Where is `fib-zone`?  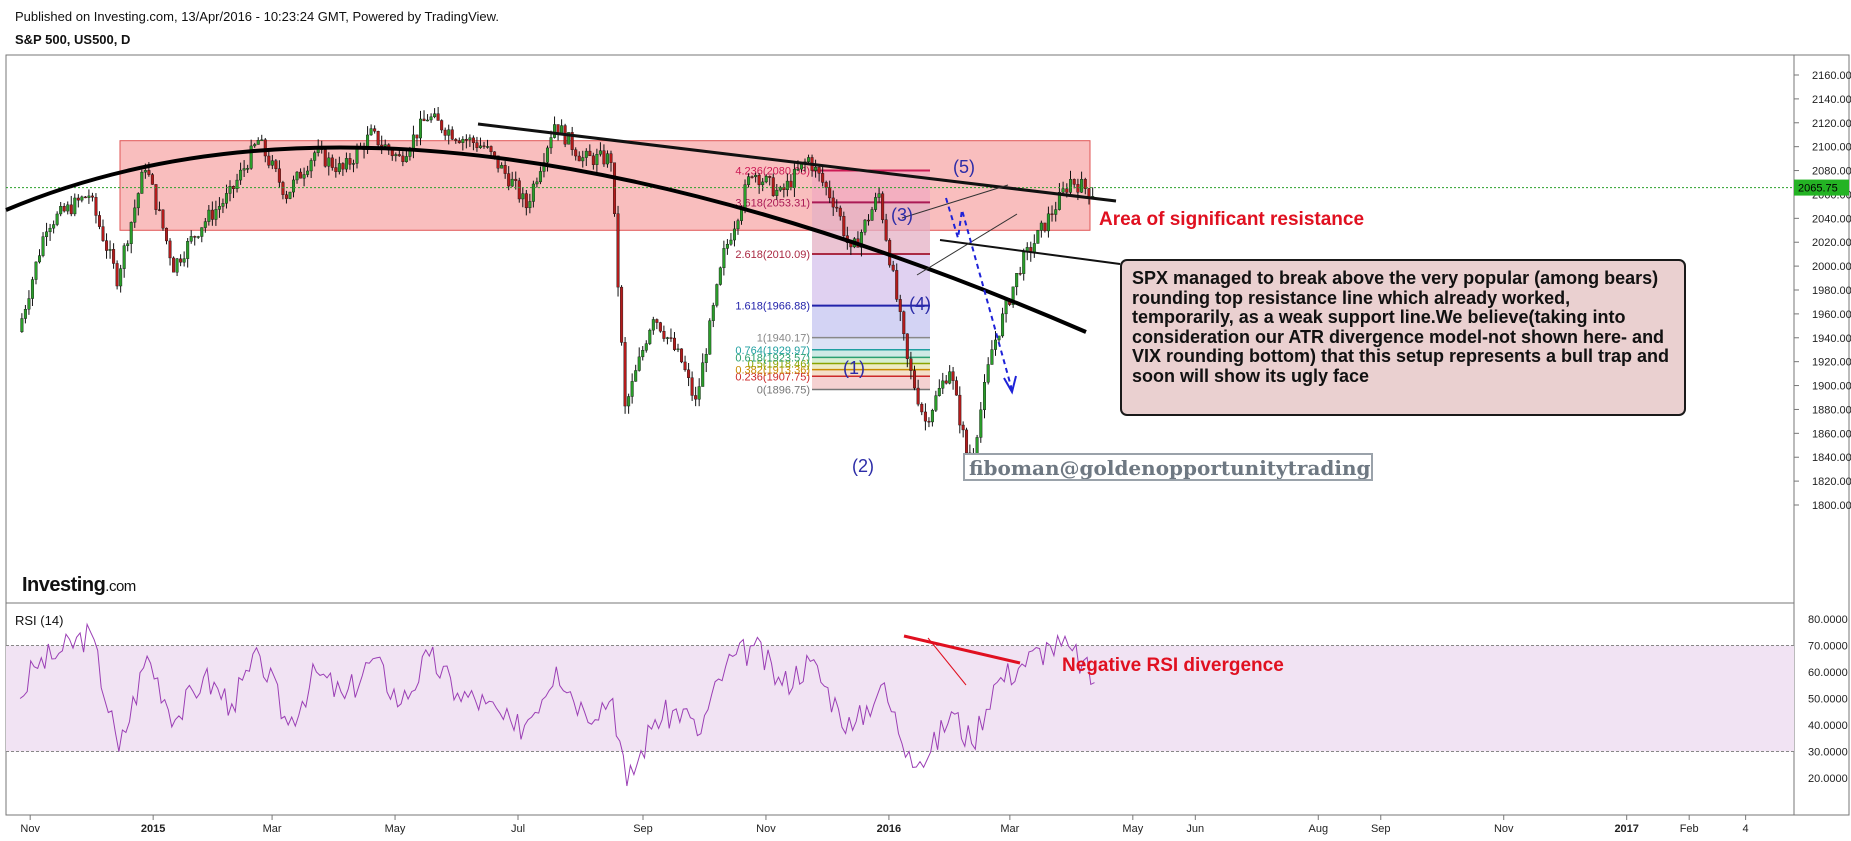 fib-zone is located at coordinates (871, 321).